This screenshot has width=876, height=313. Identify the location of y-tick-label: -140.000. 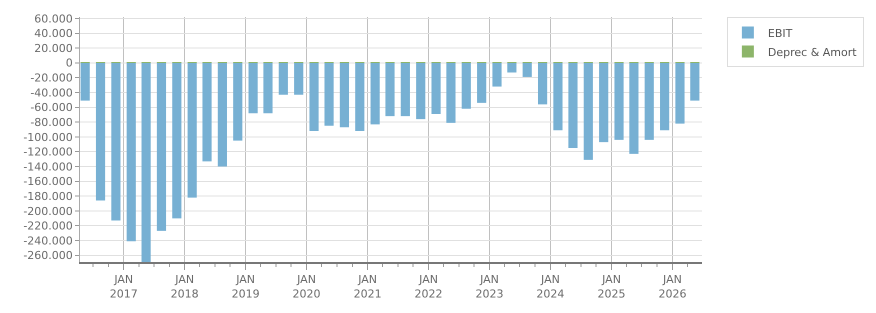
(48, 167).